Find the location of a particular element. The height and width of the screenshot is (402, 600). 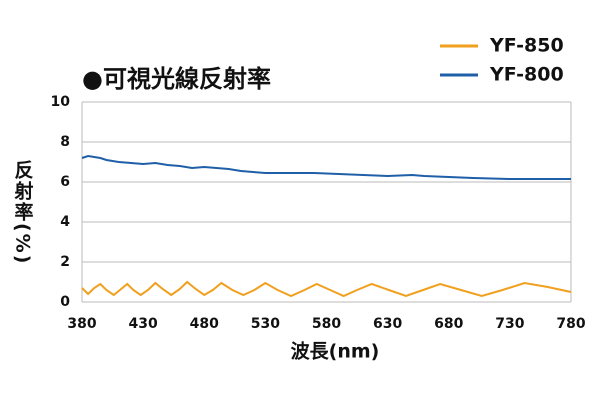

y-tick-label: 0 is located at coordinates (65, 302).